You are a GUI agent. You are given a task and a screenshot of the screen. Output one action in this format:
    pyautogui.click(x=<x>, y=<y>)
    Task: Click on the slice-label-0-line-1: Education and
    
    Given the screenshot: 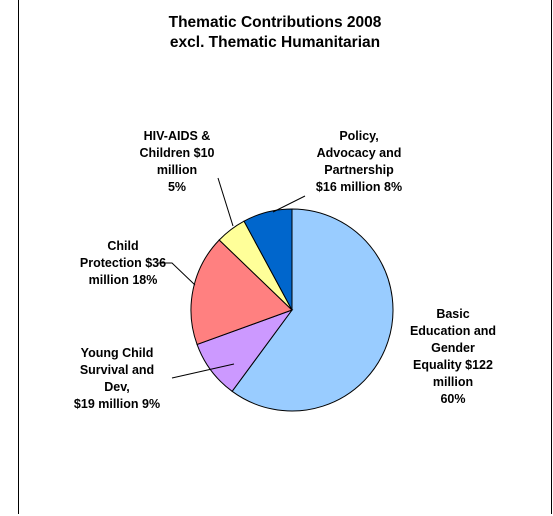 What is the action you would take?
    pyautogui.click(x=453, y=331)
    